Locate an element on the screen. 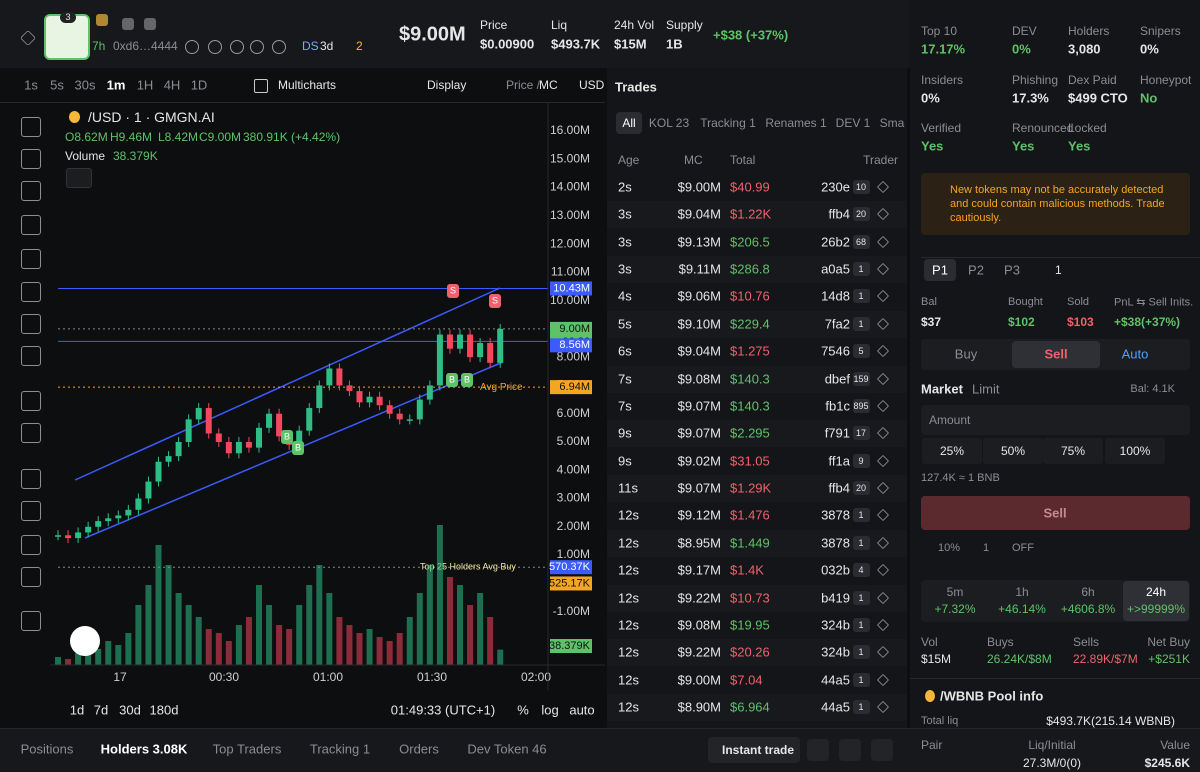  mc-toggle: MC is located at coordinates (548, 85).